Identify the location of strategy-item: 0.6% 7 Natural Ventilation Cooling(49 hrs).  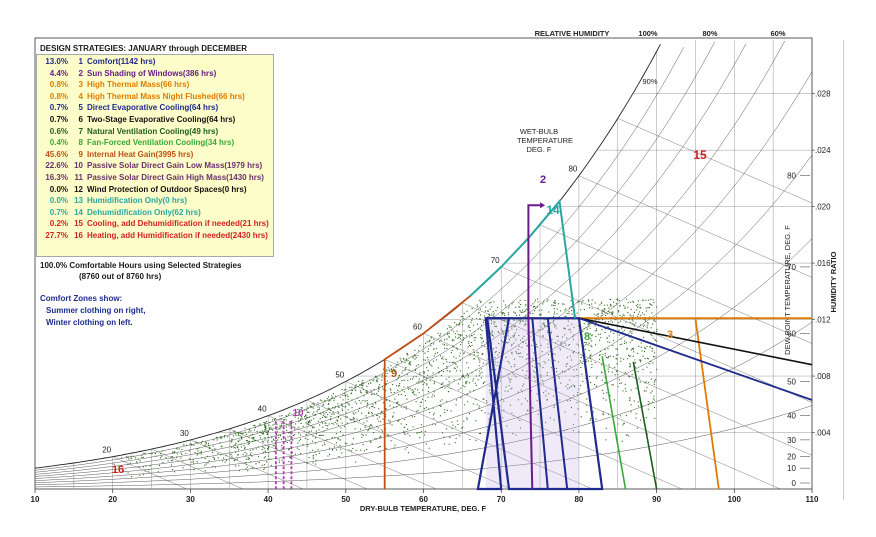
(155, 132).